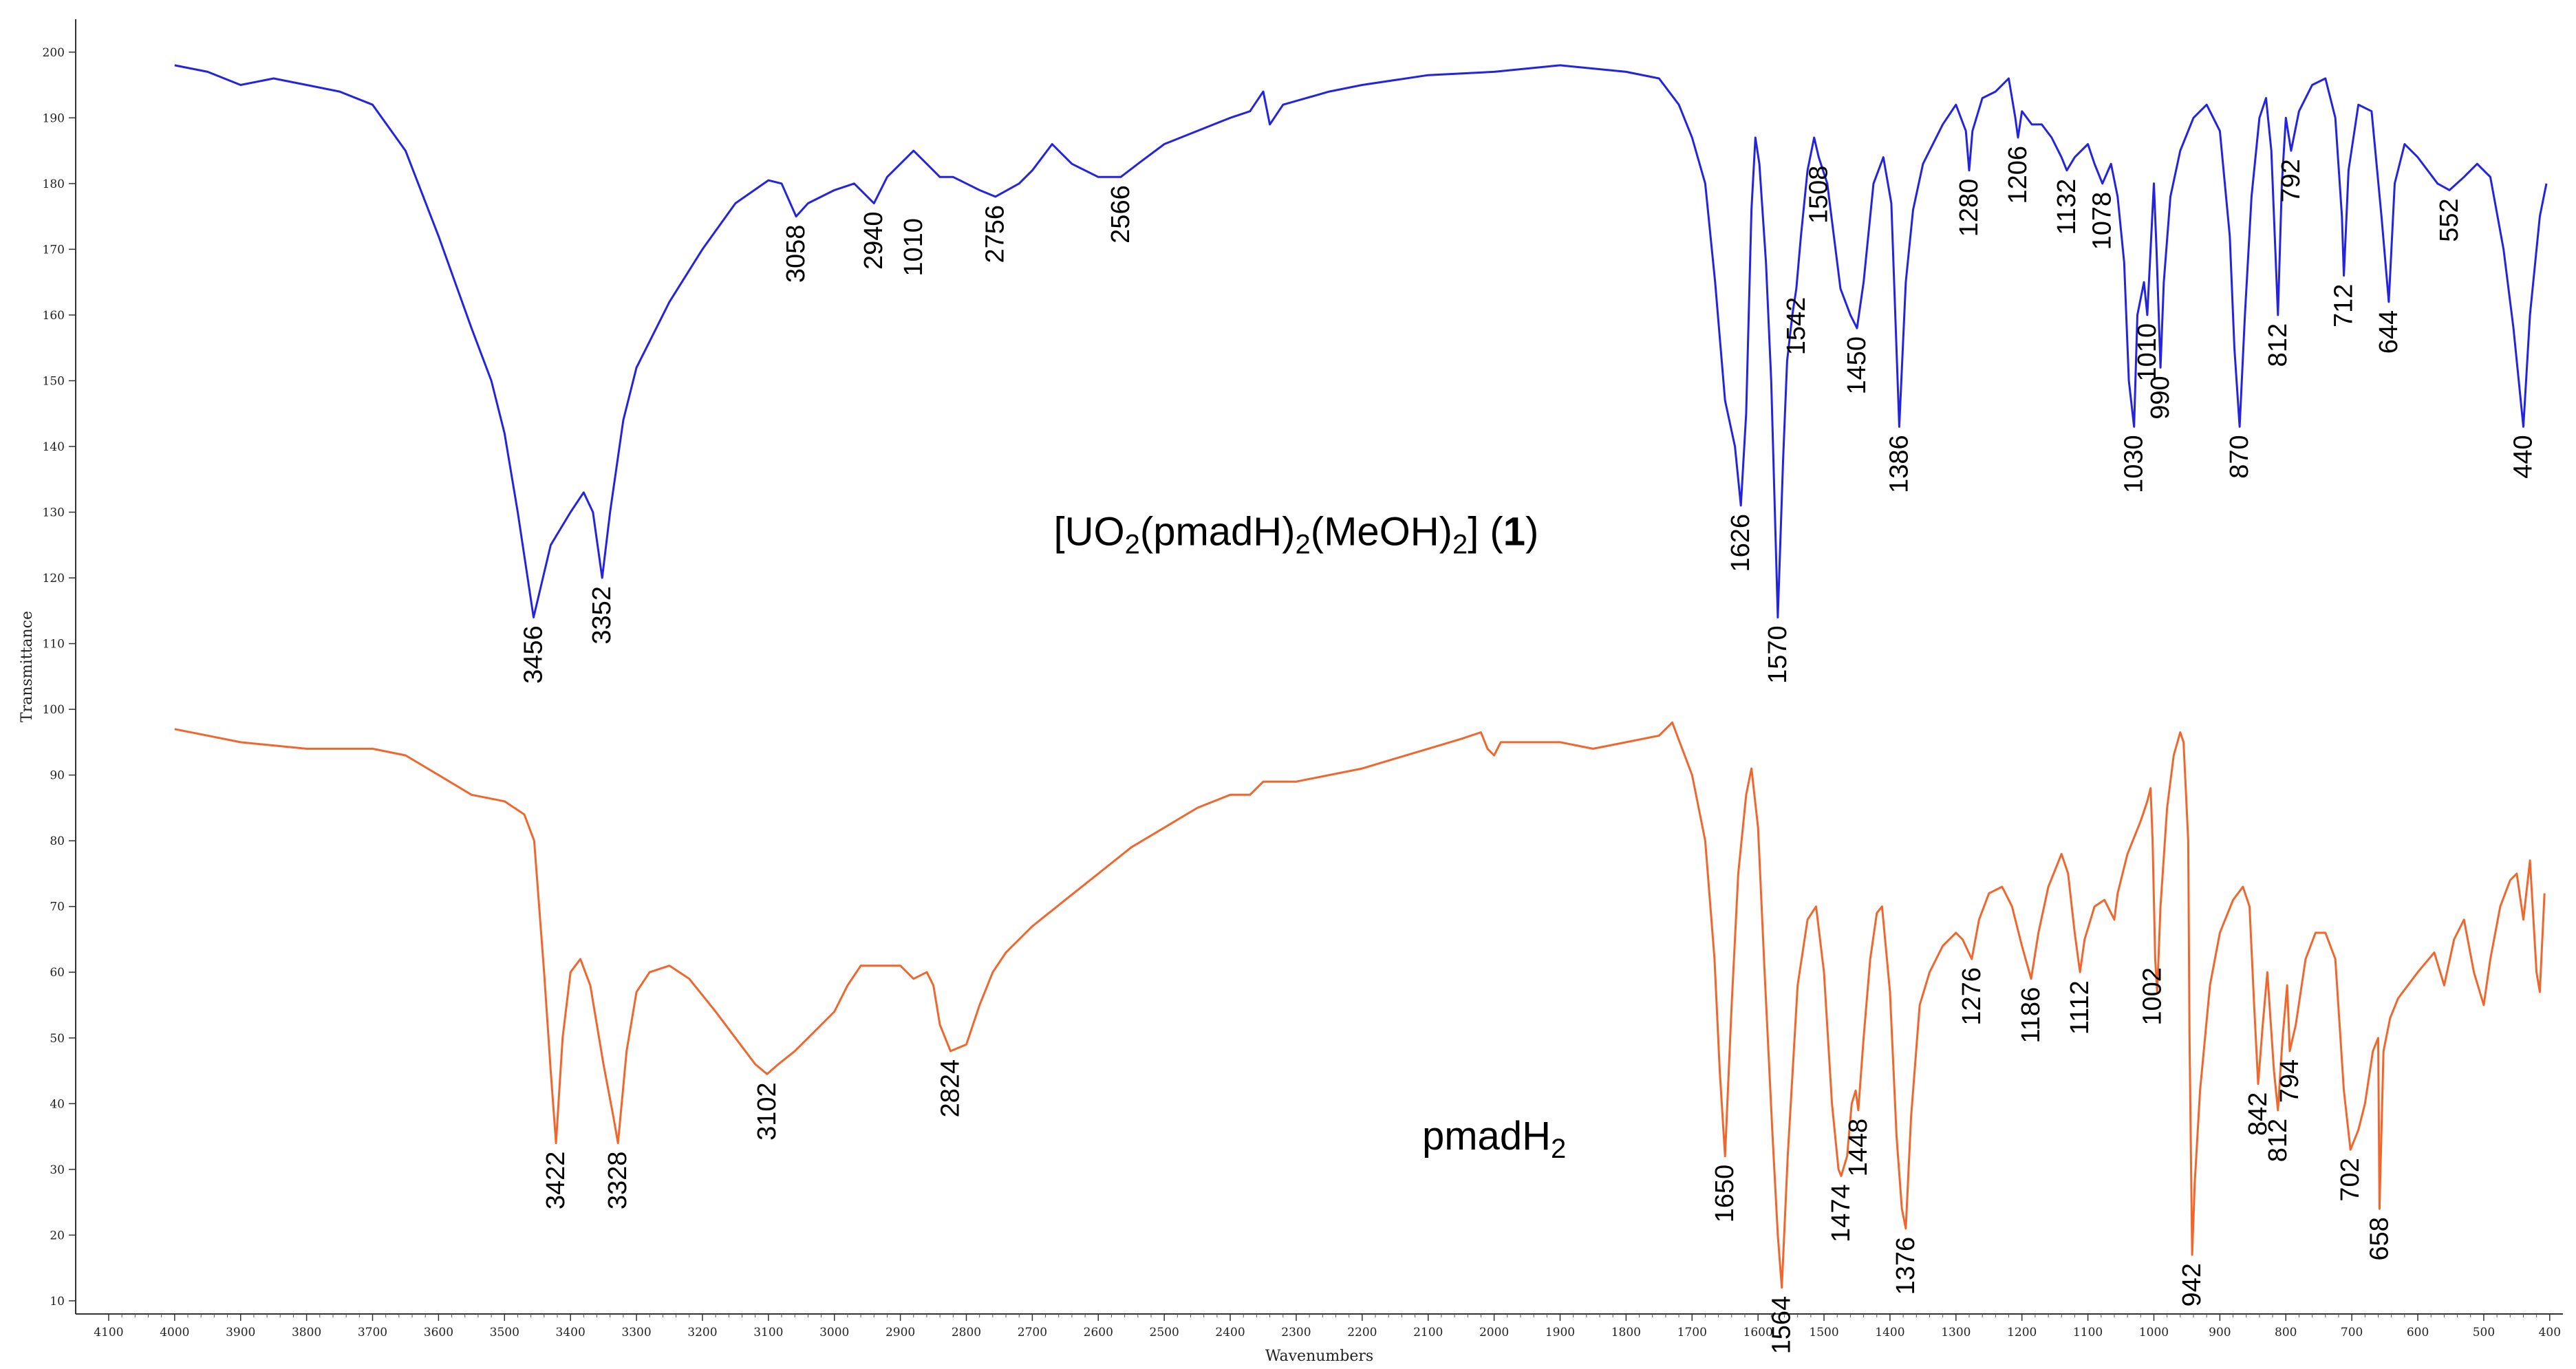 This screenshot has width=2576, height=1369. I want to click on x-tick-label: 1200, so click(2022, 1332).